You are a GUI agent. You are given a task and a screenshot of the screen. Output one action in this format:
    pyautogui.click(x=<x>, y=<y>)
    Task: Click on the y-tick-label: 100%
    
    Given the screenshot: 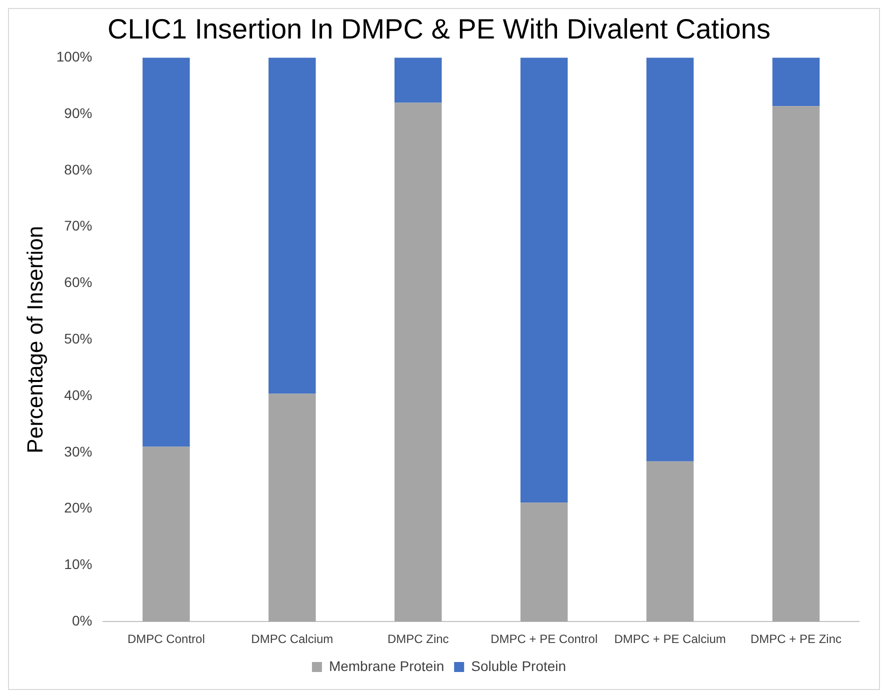 What is the action you would take?
    pyautogui.click(x=74, y=56)
    